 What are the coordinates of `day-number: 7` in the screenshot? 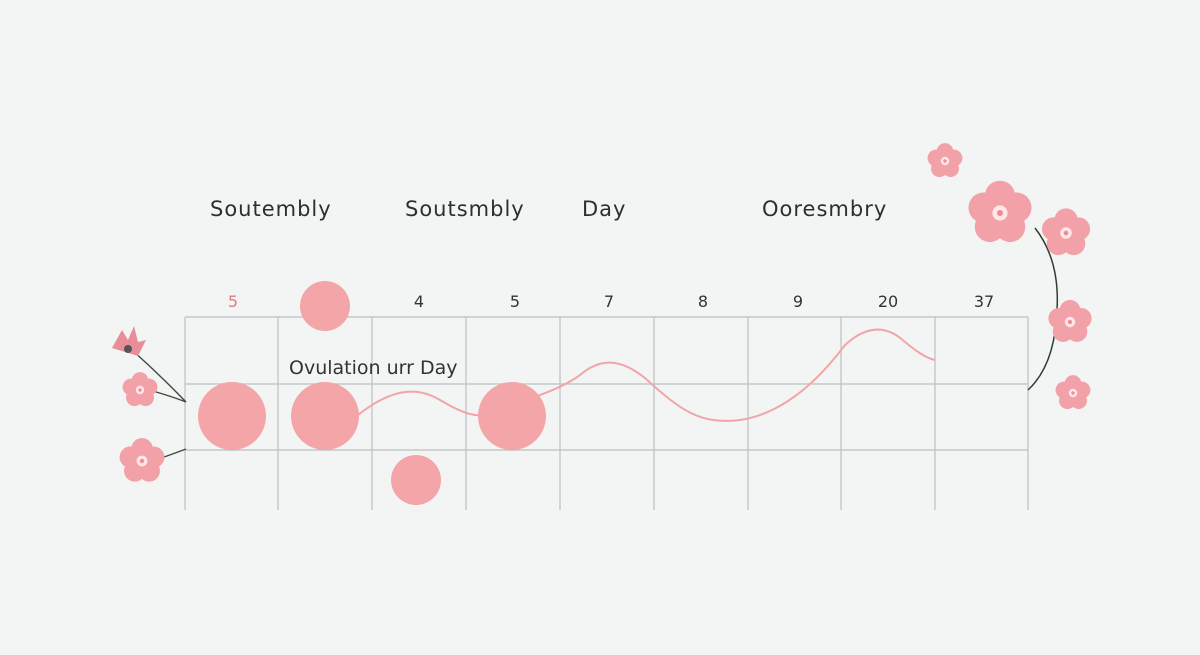 It's located at (609, 301).